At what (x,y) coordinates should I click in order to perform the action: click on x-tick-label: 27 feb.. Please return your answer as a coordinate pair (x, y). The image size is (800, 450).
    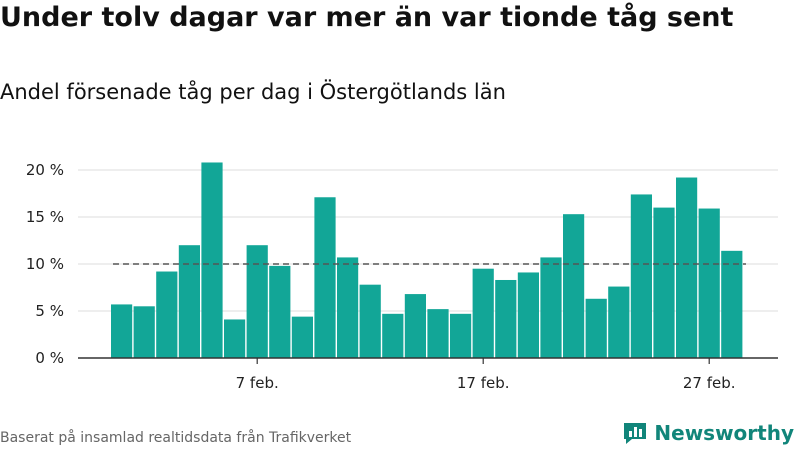
    Looking at the image, I should click on (709, 383).